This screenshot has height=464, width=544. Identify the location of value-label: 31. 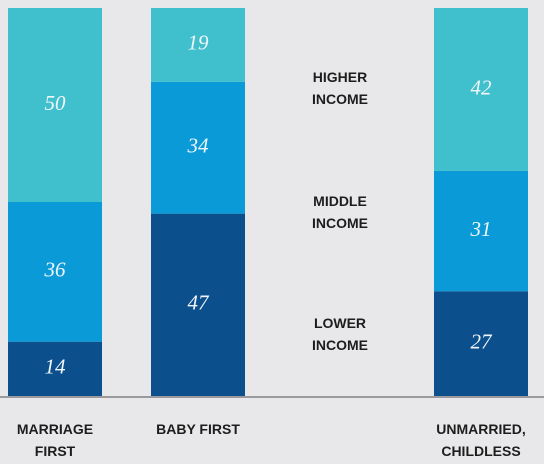
(481, 229).